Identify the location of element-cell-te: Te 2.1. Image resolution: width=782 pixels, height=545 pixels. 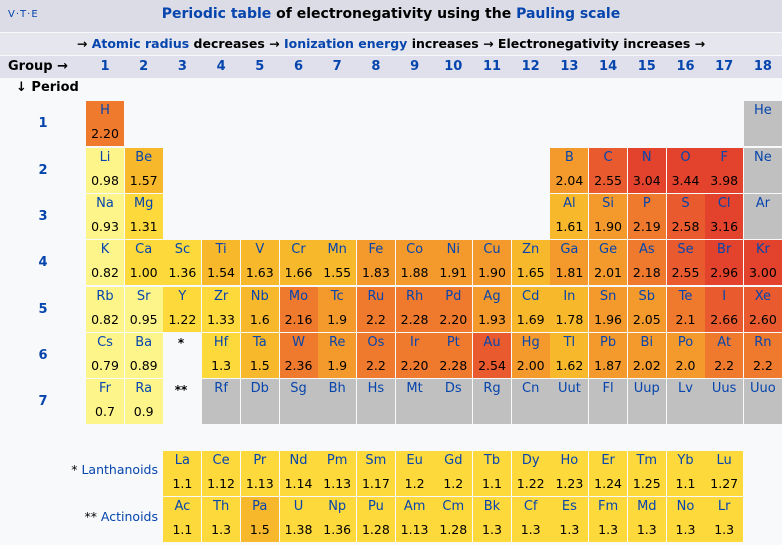
(685, 309).